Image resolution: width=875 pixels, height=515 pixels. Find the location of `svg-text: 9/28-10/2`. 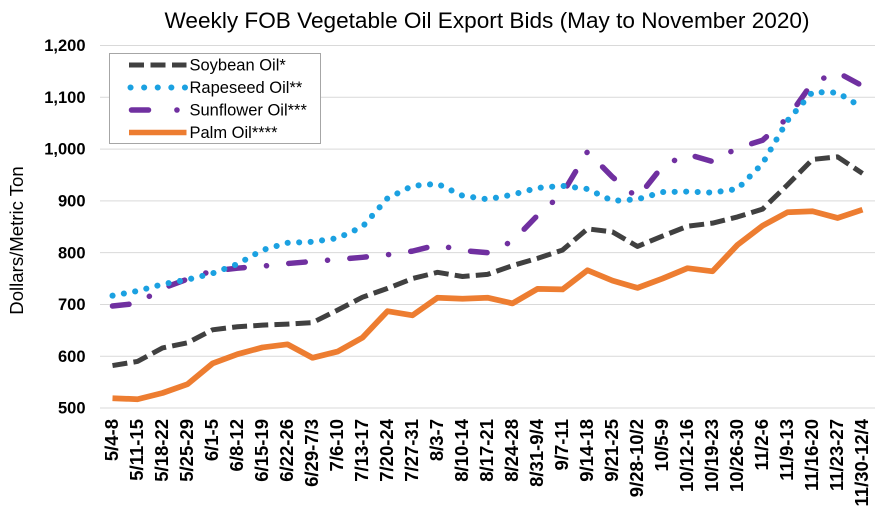

svg-text: 9/28-10/2 is located at coordinates (636, 458).